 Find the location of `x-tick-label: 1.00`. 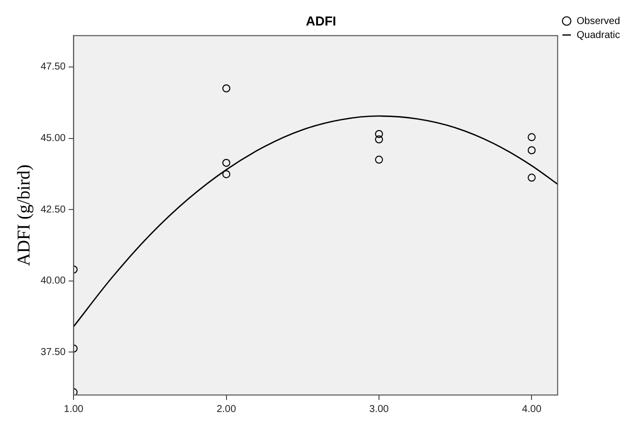

x-tick-label: 1.00 is located at coordinates (74, 409).